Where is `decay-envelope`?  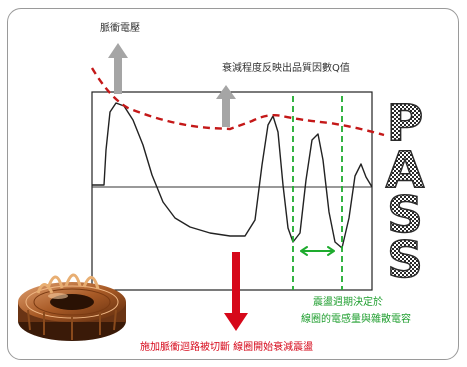 decay-envelope is located at coordinates (237, 102).